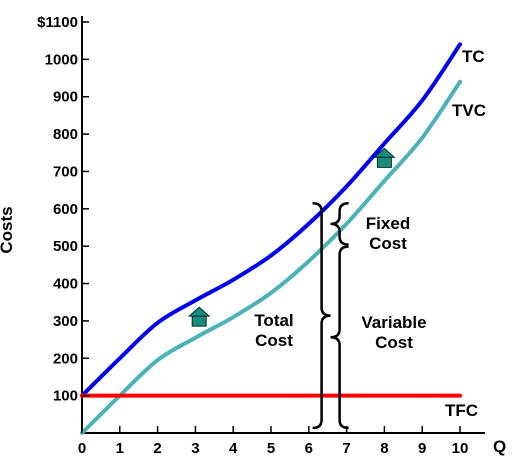  What do you see at coordinates (461, 410) in the screenshot?
I see `series-label-tfc: TFC` at bounding box center [461, 410].